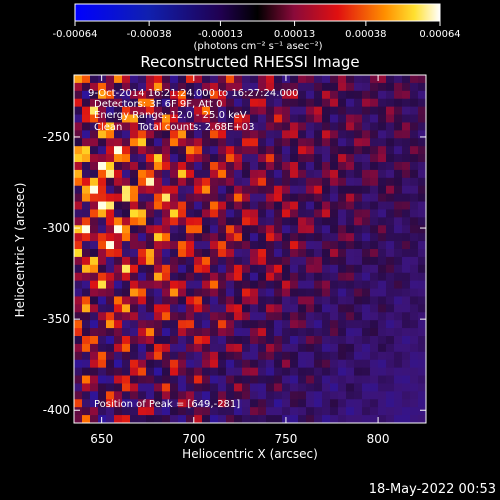 Image resolution: width=500 pixels, height=500 pixels. Describe the element at coordinates (101, 439) in the screenshot. I see `x-tick-label: 650` at that location.